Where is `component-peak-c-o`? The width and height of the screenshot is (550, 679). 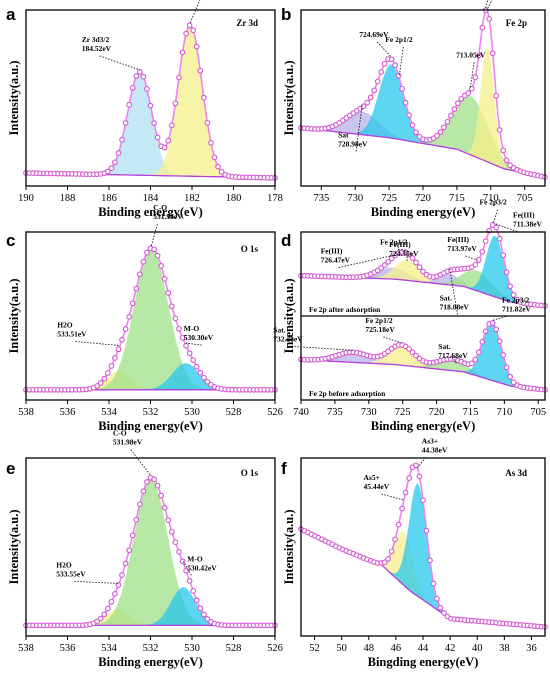
component-peak-c-o is located at coordinates (150, 319).